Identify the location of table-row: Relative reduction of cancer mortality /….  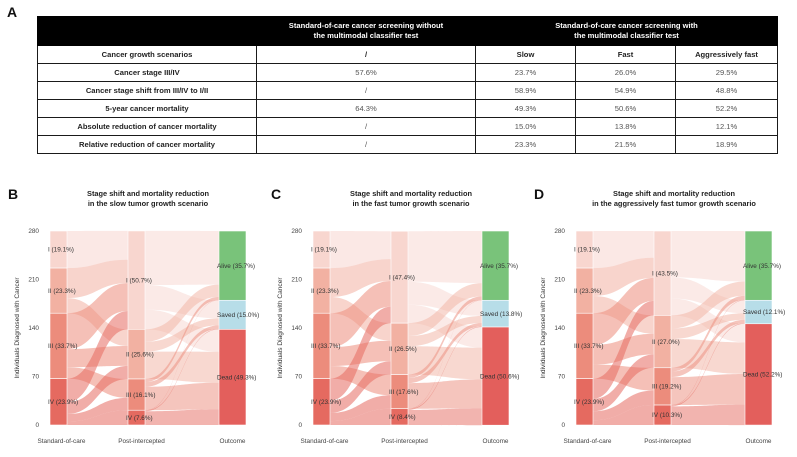
(408, 144).